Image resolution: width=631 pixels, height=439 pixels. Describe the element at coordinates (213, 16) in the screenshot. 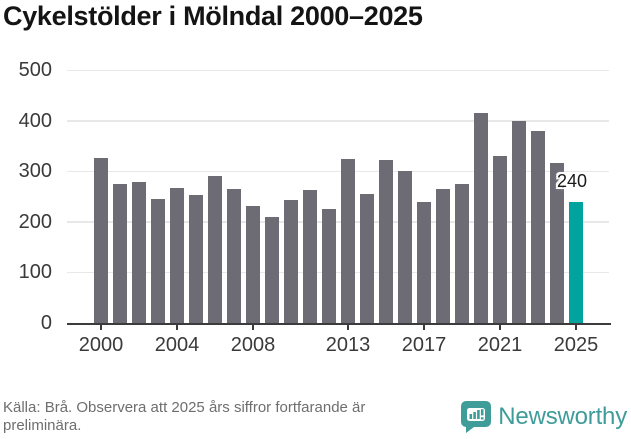

I see `chart-title: Cykelstölder i Mölndal 2000–2025` at that location.